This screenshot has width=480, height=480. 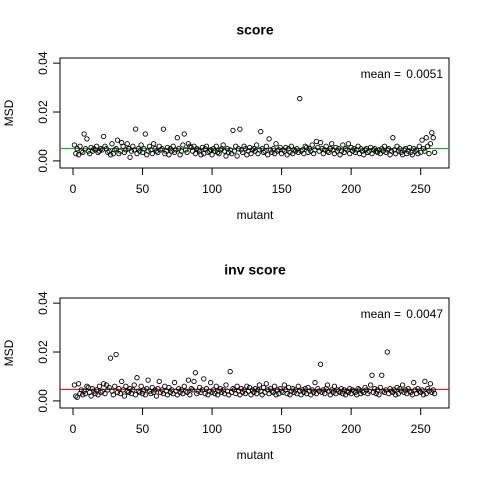 What do you see at coordinates (143, 429) in the screenshot?
I see `x-tick-label: 50` at bounding box center [143, 429].